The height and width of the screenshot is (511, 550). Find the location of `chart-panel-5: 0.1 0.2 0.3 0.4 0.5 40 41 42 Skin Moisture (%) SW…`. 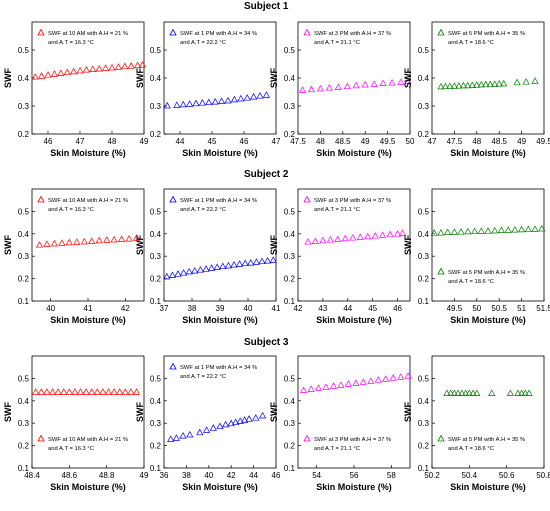

chart-panel-5: 0.1 0.2 0.3 0.4 0.5 40 41 42 Skin Moisture (%) SW… is located at coordinates (74, 256).